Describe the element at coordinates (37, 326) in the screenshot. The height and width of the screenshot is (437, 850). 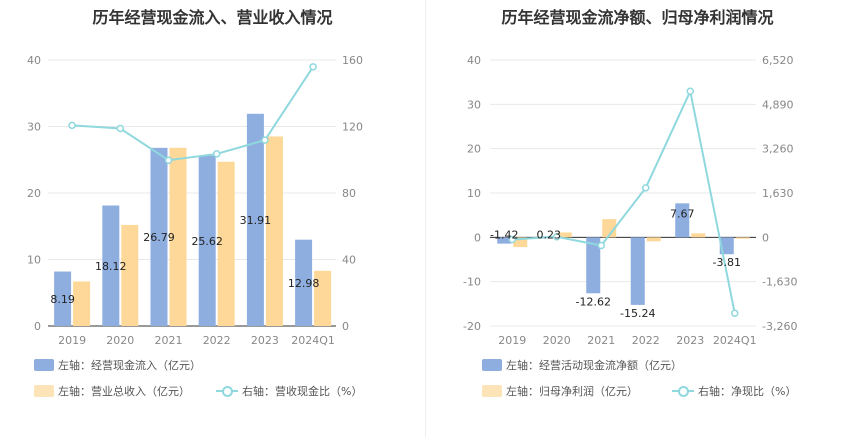
I see `left-tick-label: 0` at that location.